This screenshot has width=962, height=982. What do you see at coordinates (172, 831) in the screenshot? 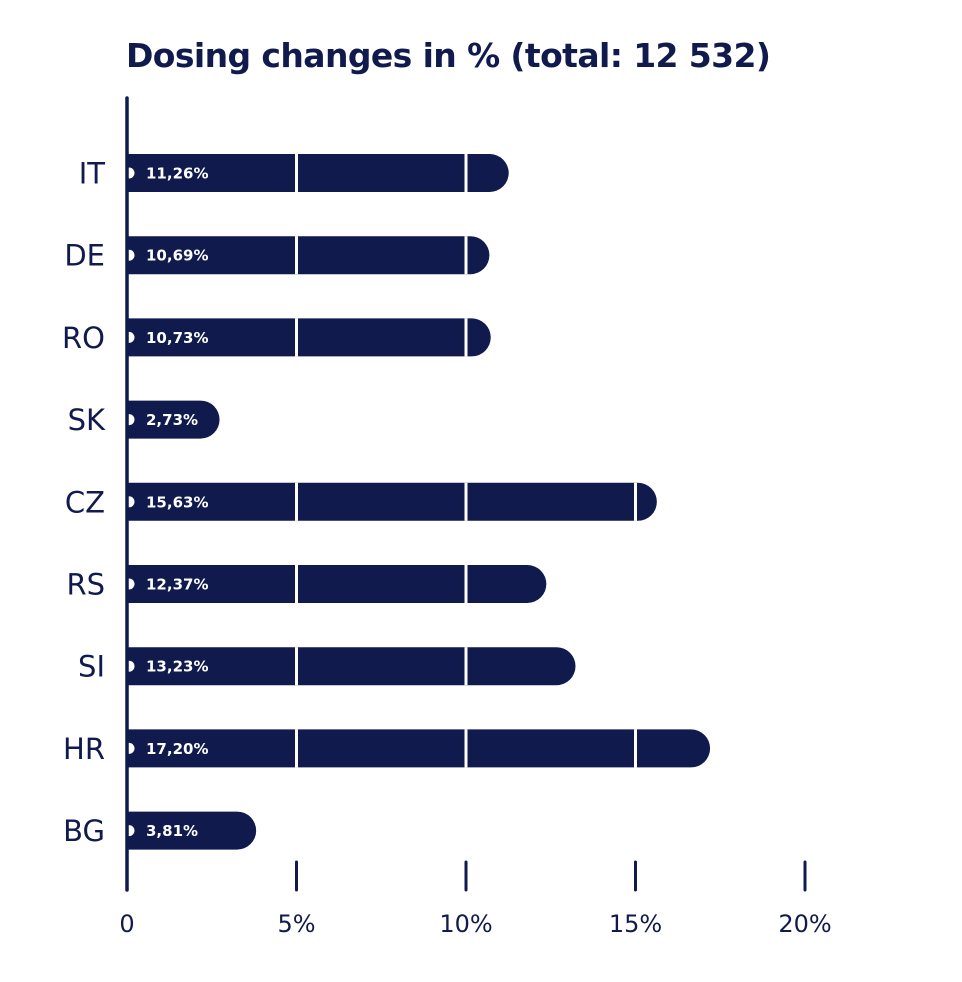
I see `value-label-bg: 3,81%` at bounding box center [172, 831].